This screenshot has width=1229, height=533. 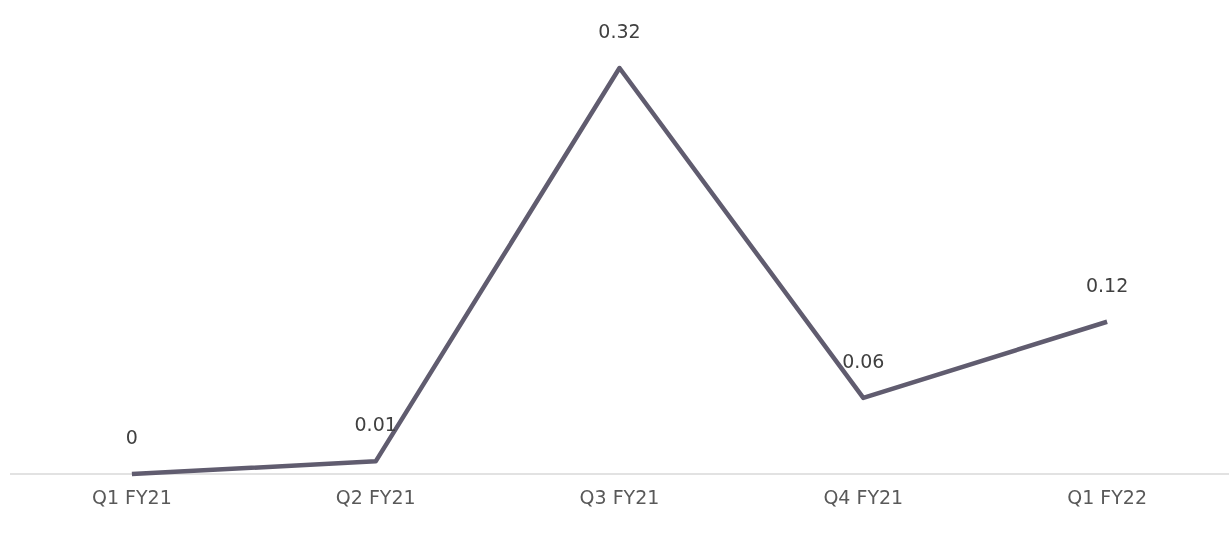 I want to click on data-label: 0, so click(x=131, y=437).